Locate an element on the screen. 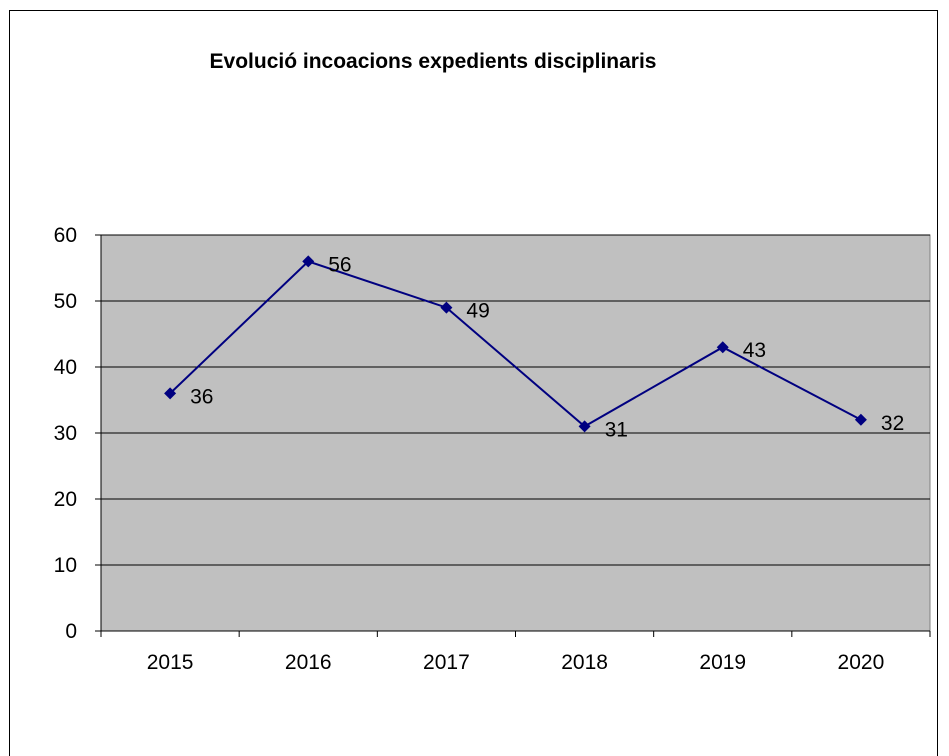  data-label: 49 is located at coordinates (477, 311).